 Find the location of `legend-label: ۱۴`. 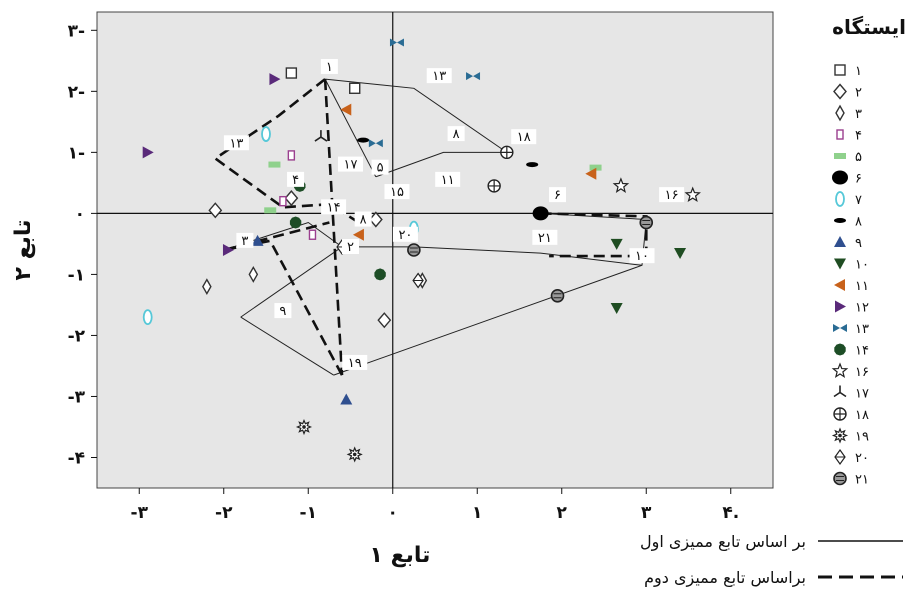

legend-label: ۱۴ is located at coordinates (862, 351).